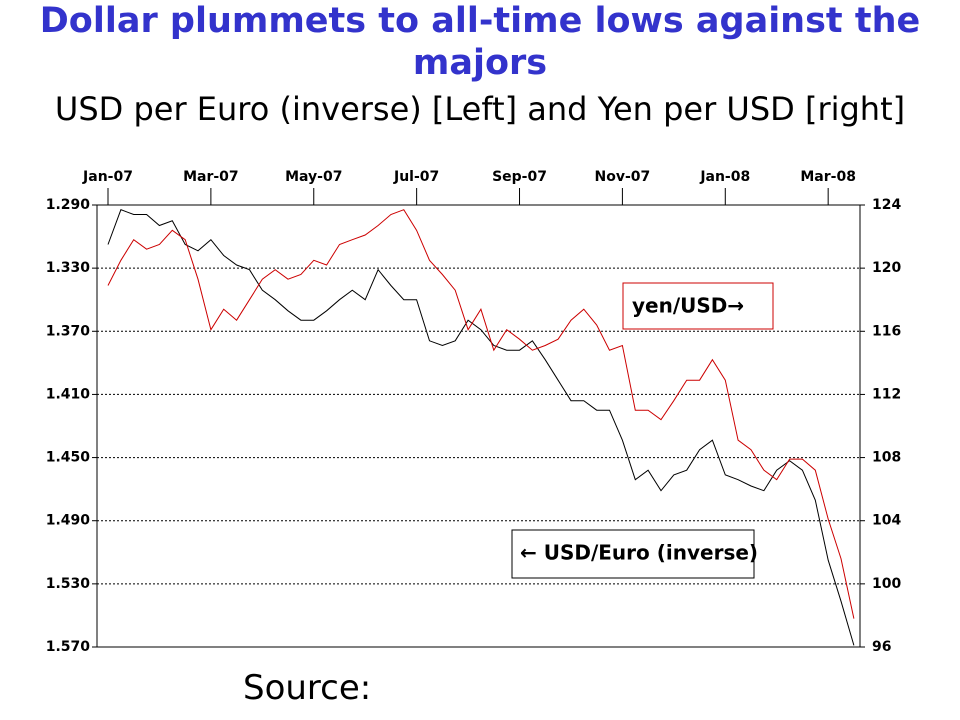  What do you see at coordinates (68, 584) in the screenshot?
I see `y-tick-label: 1.530` at bounding box center [68, 584].